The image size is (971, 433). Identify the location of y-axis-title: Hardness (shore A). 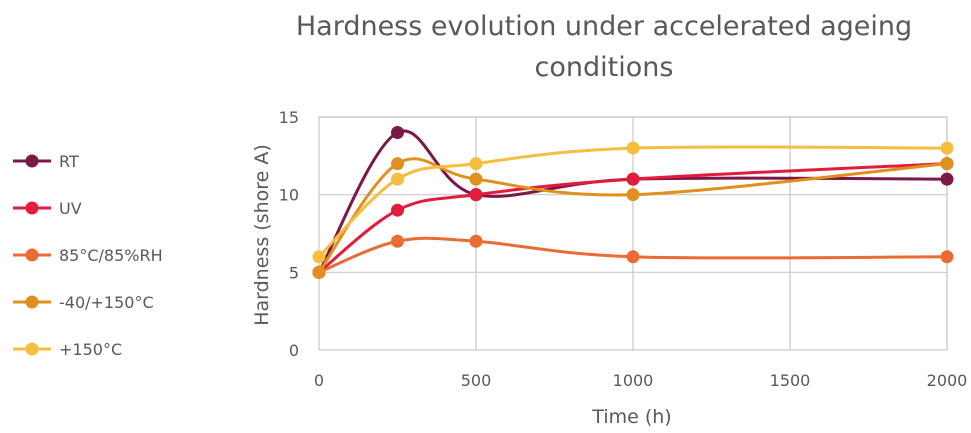
(262, 235).